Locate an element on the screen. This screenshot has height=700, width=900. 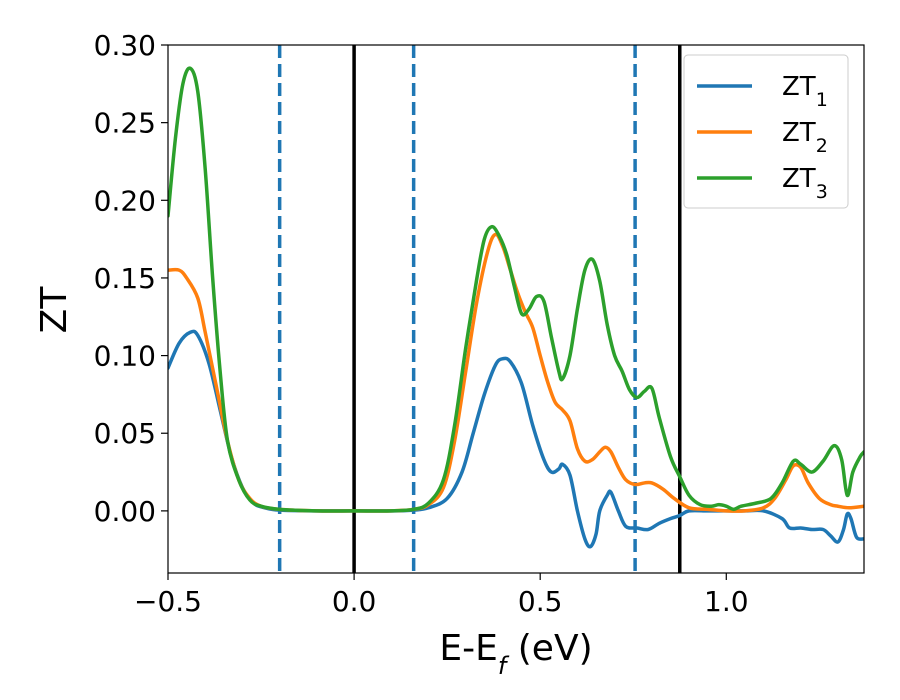
x-axis-label-unit: (eV) is located at coordinates (549, 648).